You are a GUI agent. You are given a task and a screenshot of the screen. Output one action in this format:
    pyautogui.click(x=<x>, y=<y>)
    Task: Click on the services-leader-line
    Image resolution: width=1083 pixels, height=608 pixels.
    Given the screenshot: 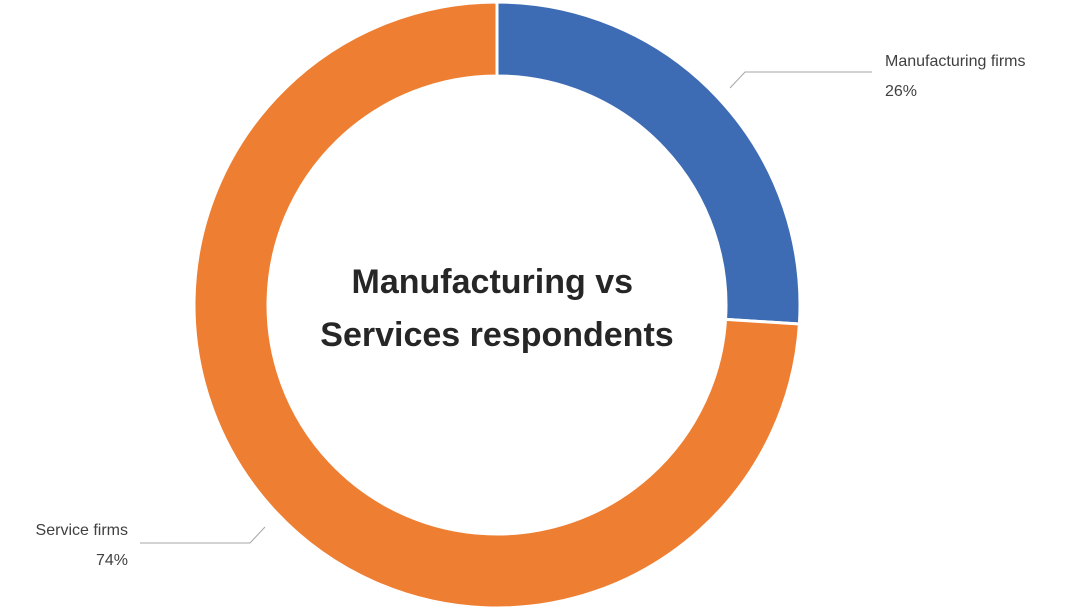 What is the action you would take?
    pyautogui.click(x=203, y=535)
    